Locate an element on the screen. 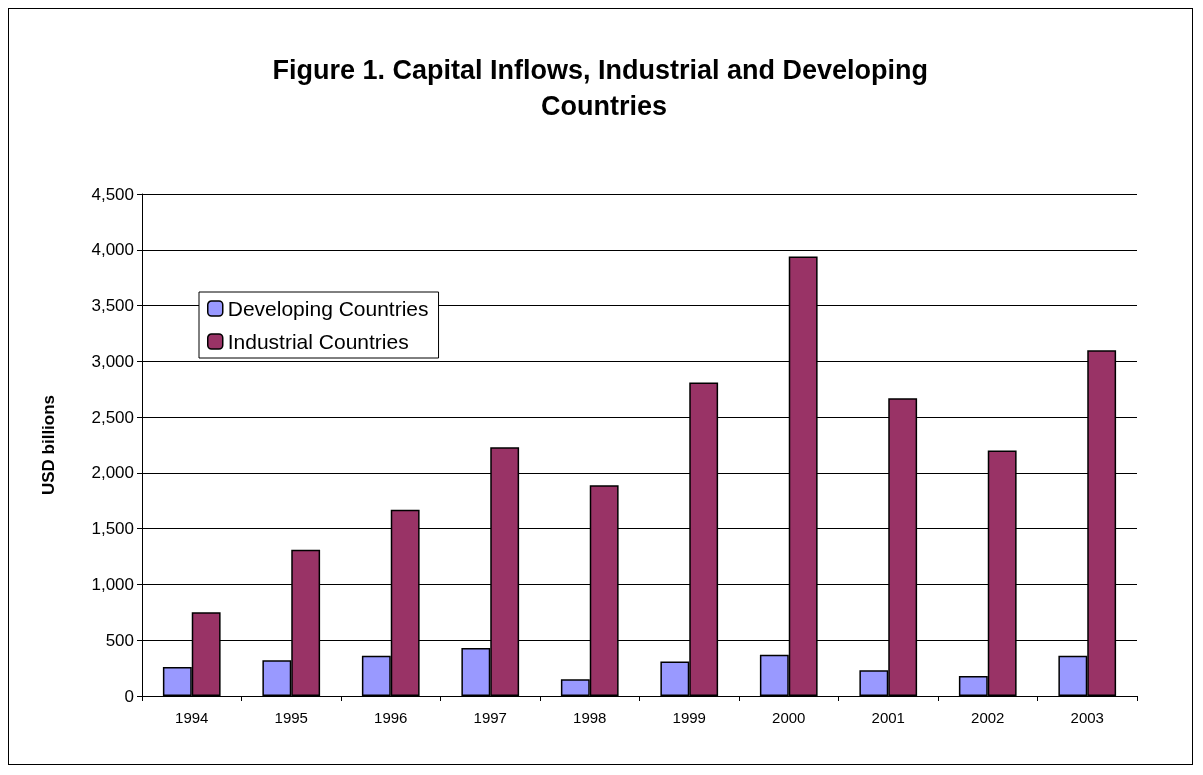 This screenshot has width=1203, height=775. y-tick-label: 2,500 is located at coordinates (112, 417).